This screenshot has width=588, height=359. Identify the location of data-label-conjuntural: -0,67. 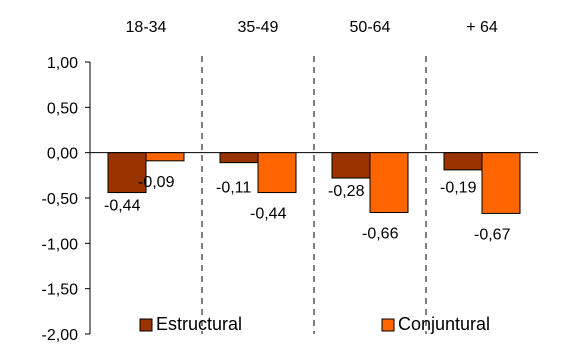
(492, 234).